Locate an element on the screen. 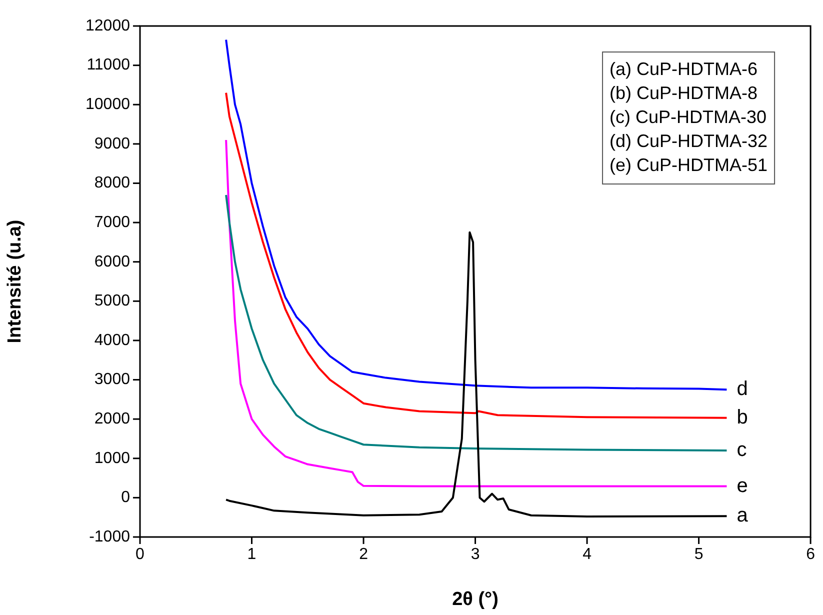  annotation: (a) CuP-HDTMA-6 is located at coordinates (684, 68).